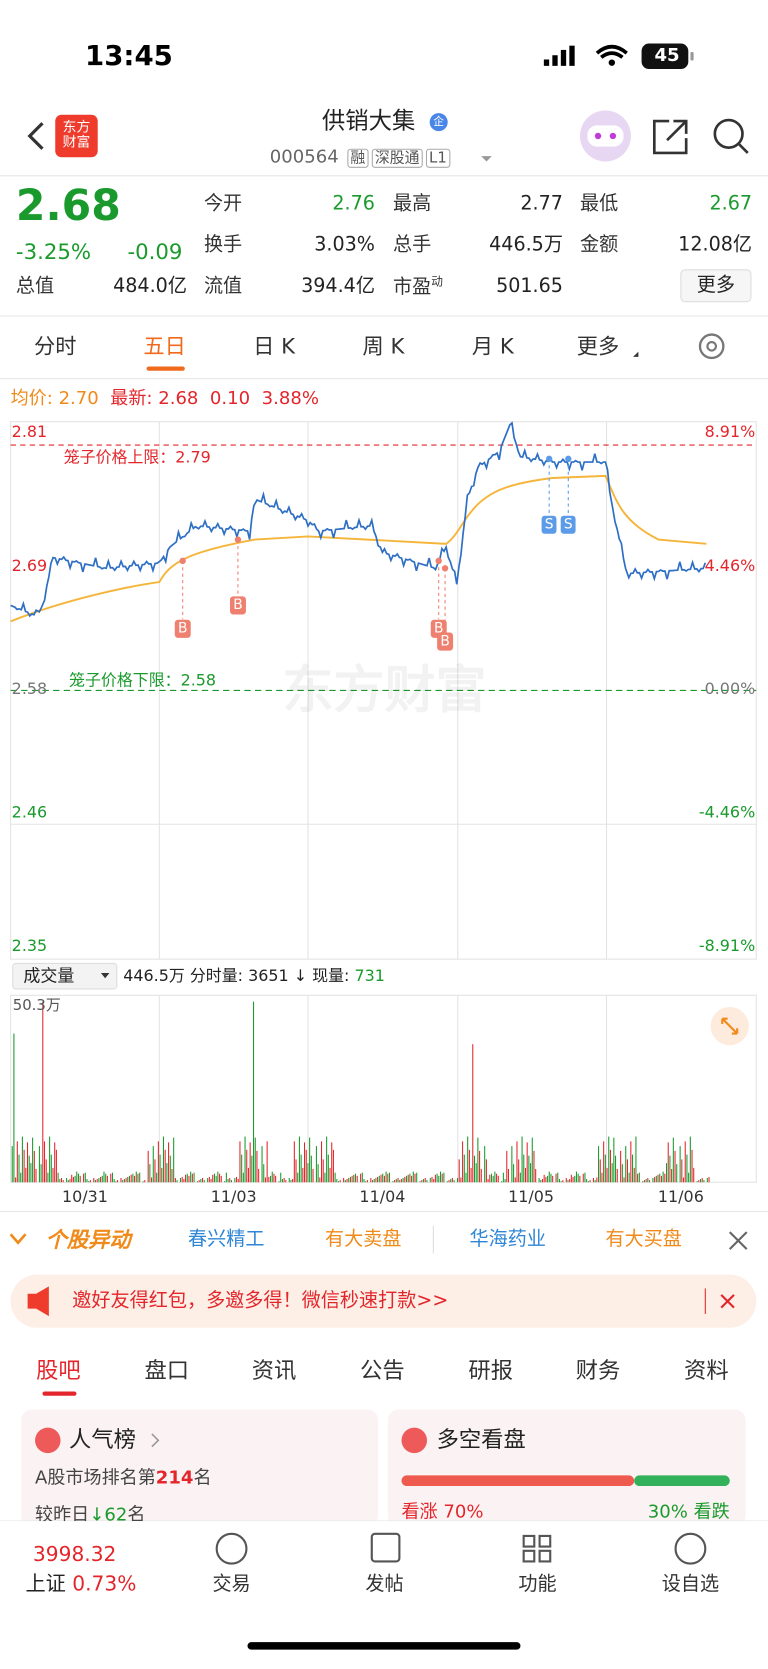 Image resolution: width=768 pixels, height=1669 pixels. What do you see at coordinates (491, 1371) in the screenshot?
I see `section-tab: 研报` at bounding box center [491, 1371].